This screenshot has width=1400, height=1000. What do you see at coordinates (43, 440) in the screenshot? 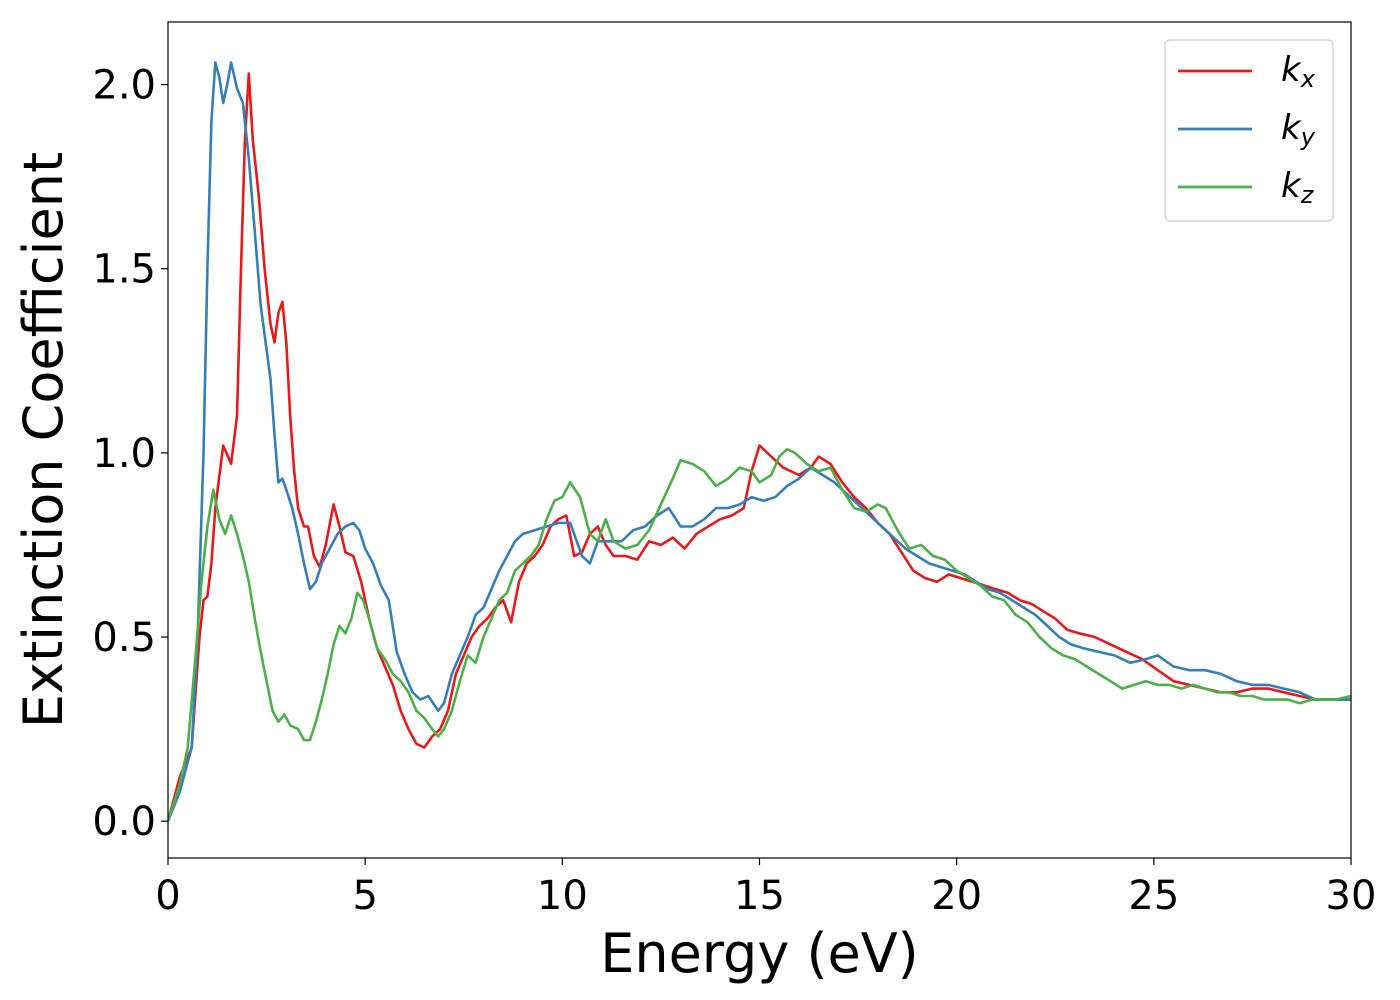
I see `y-axis-title: Extinction Coefficient` at bounding box center [43, 440].